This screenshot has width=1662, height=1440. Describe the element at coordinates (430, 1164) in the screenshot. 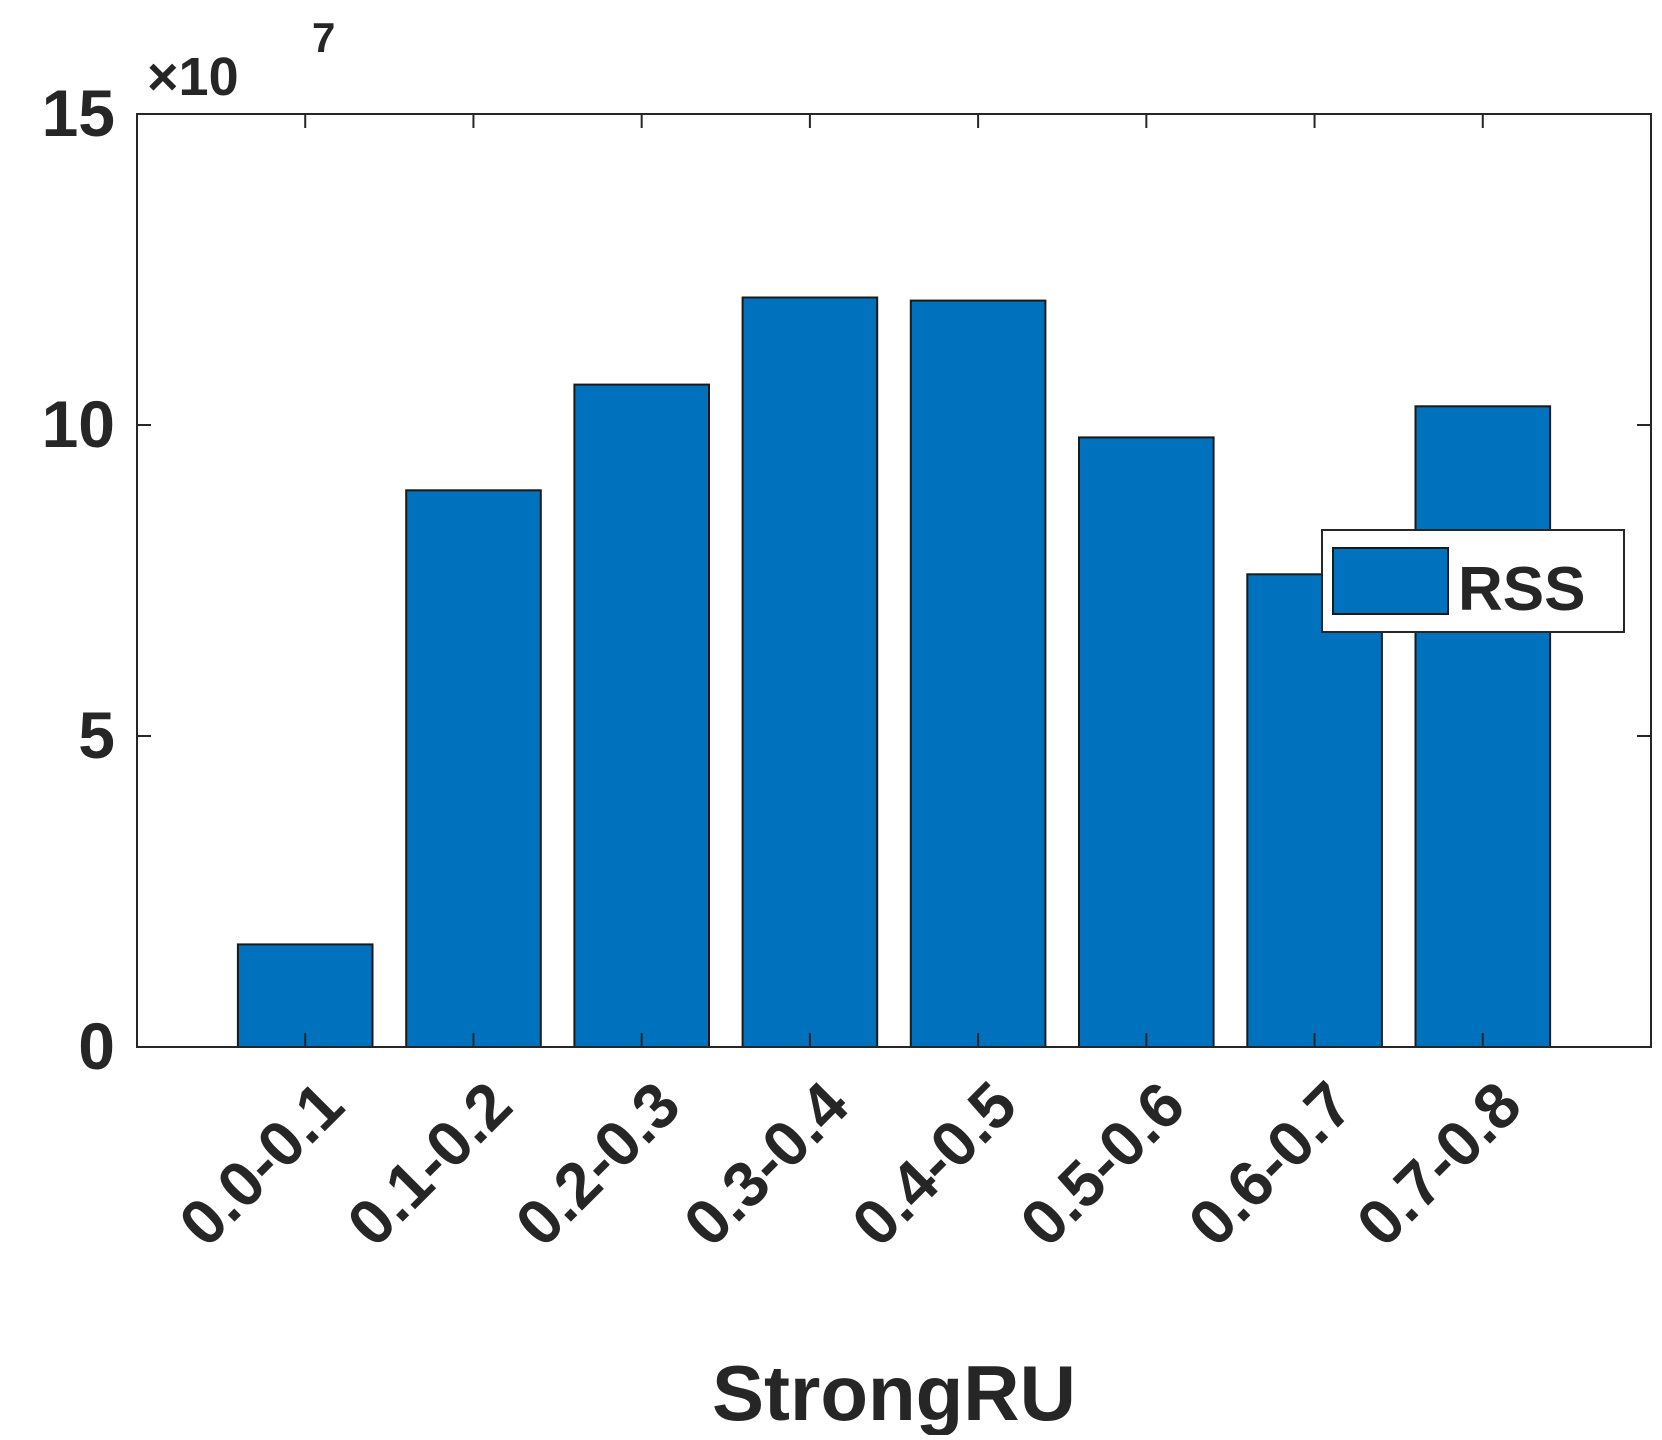

I see `x-tick-label: 0.1-0.2` at that location.